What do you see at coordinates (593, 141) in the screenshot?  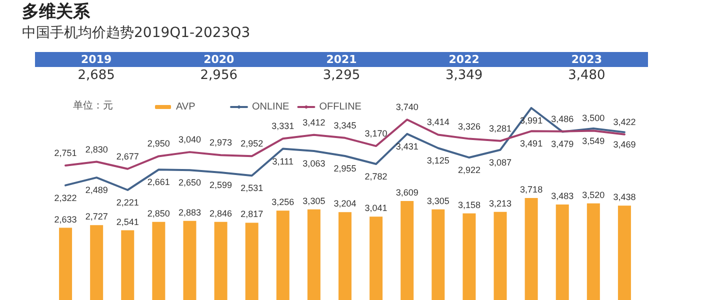 I see `data-label: 3,549` at bounding box center [593, 141].